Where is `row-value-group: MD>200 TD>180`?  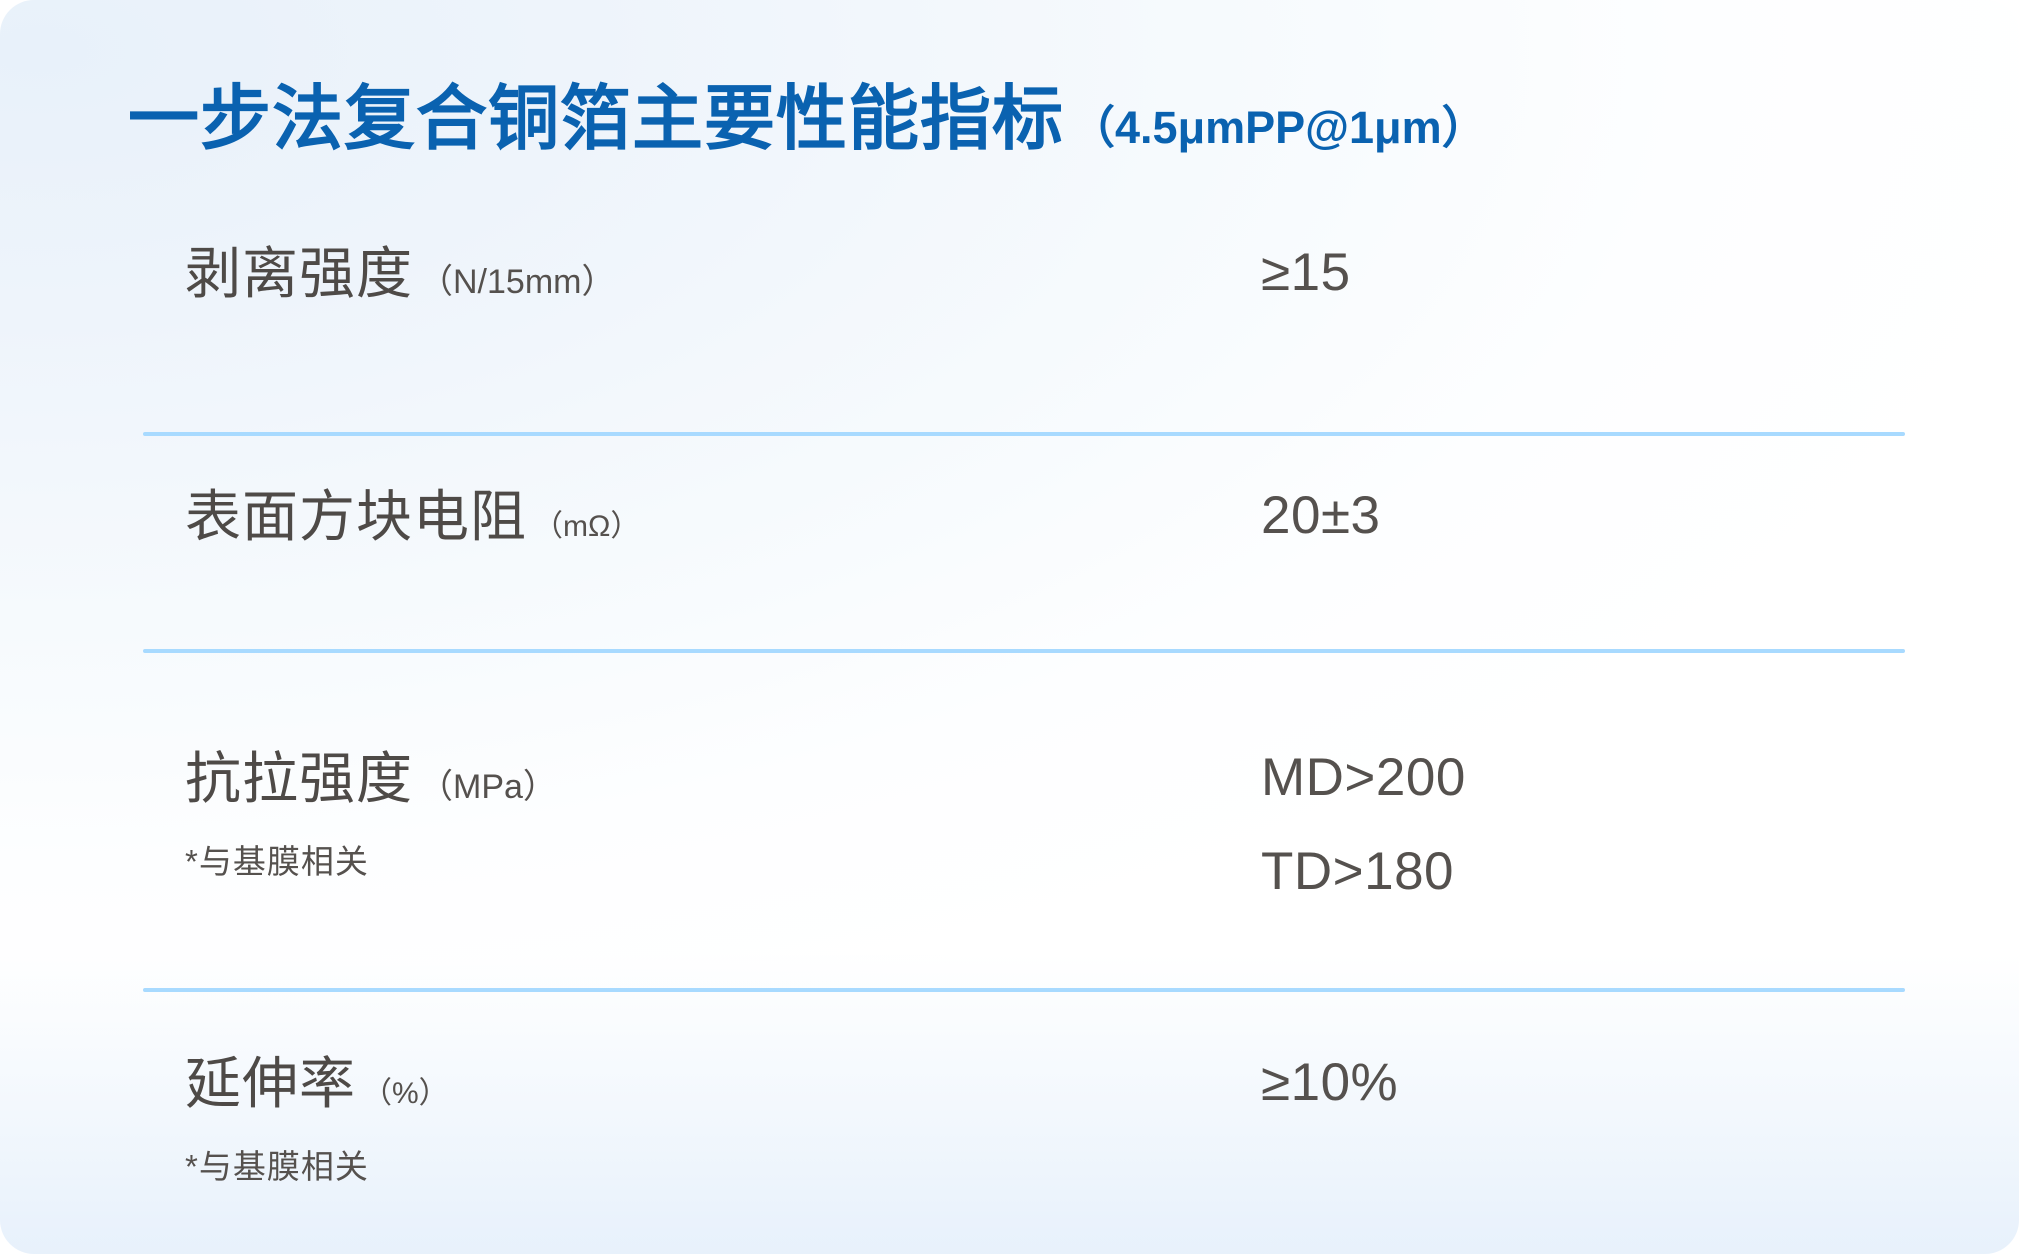
row-value-group: MD>200 TD>180 is located at coordinates (1363, 824).